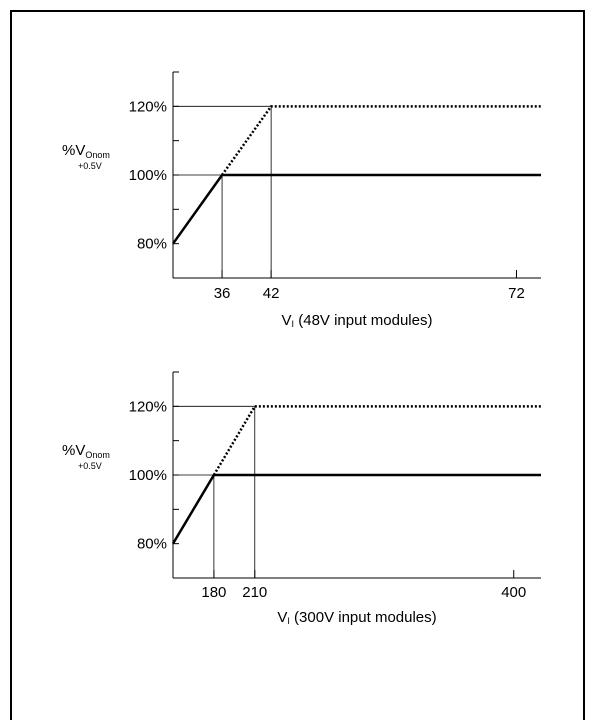 The image size is (597, 720). I want to click on x-tick-label: 36, so click(222, 293).